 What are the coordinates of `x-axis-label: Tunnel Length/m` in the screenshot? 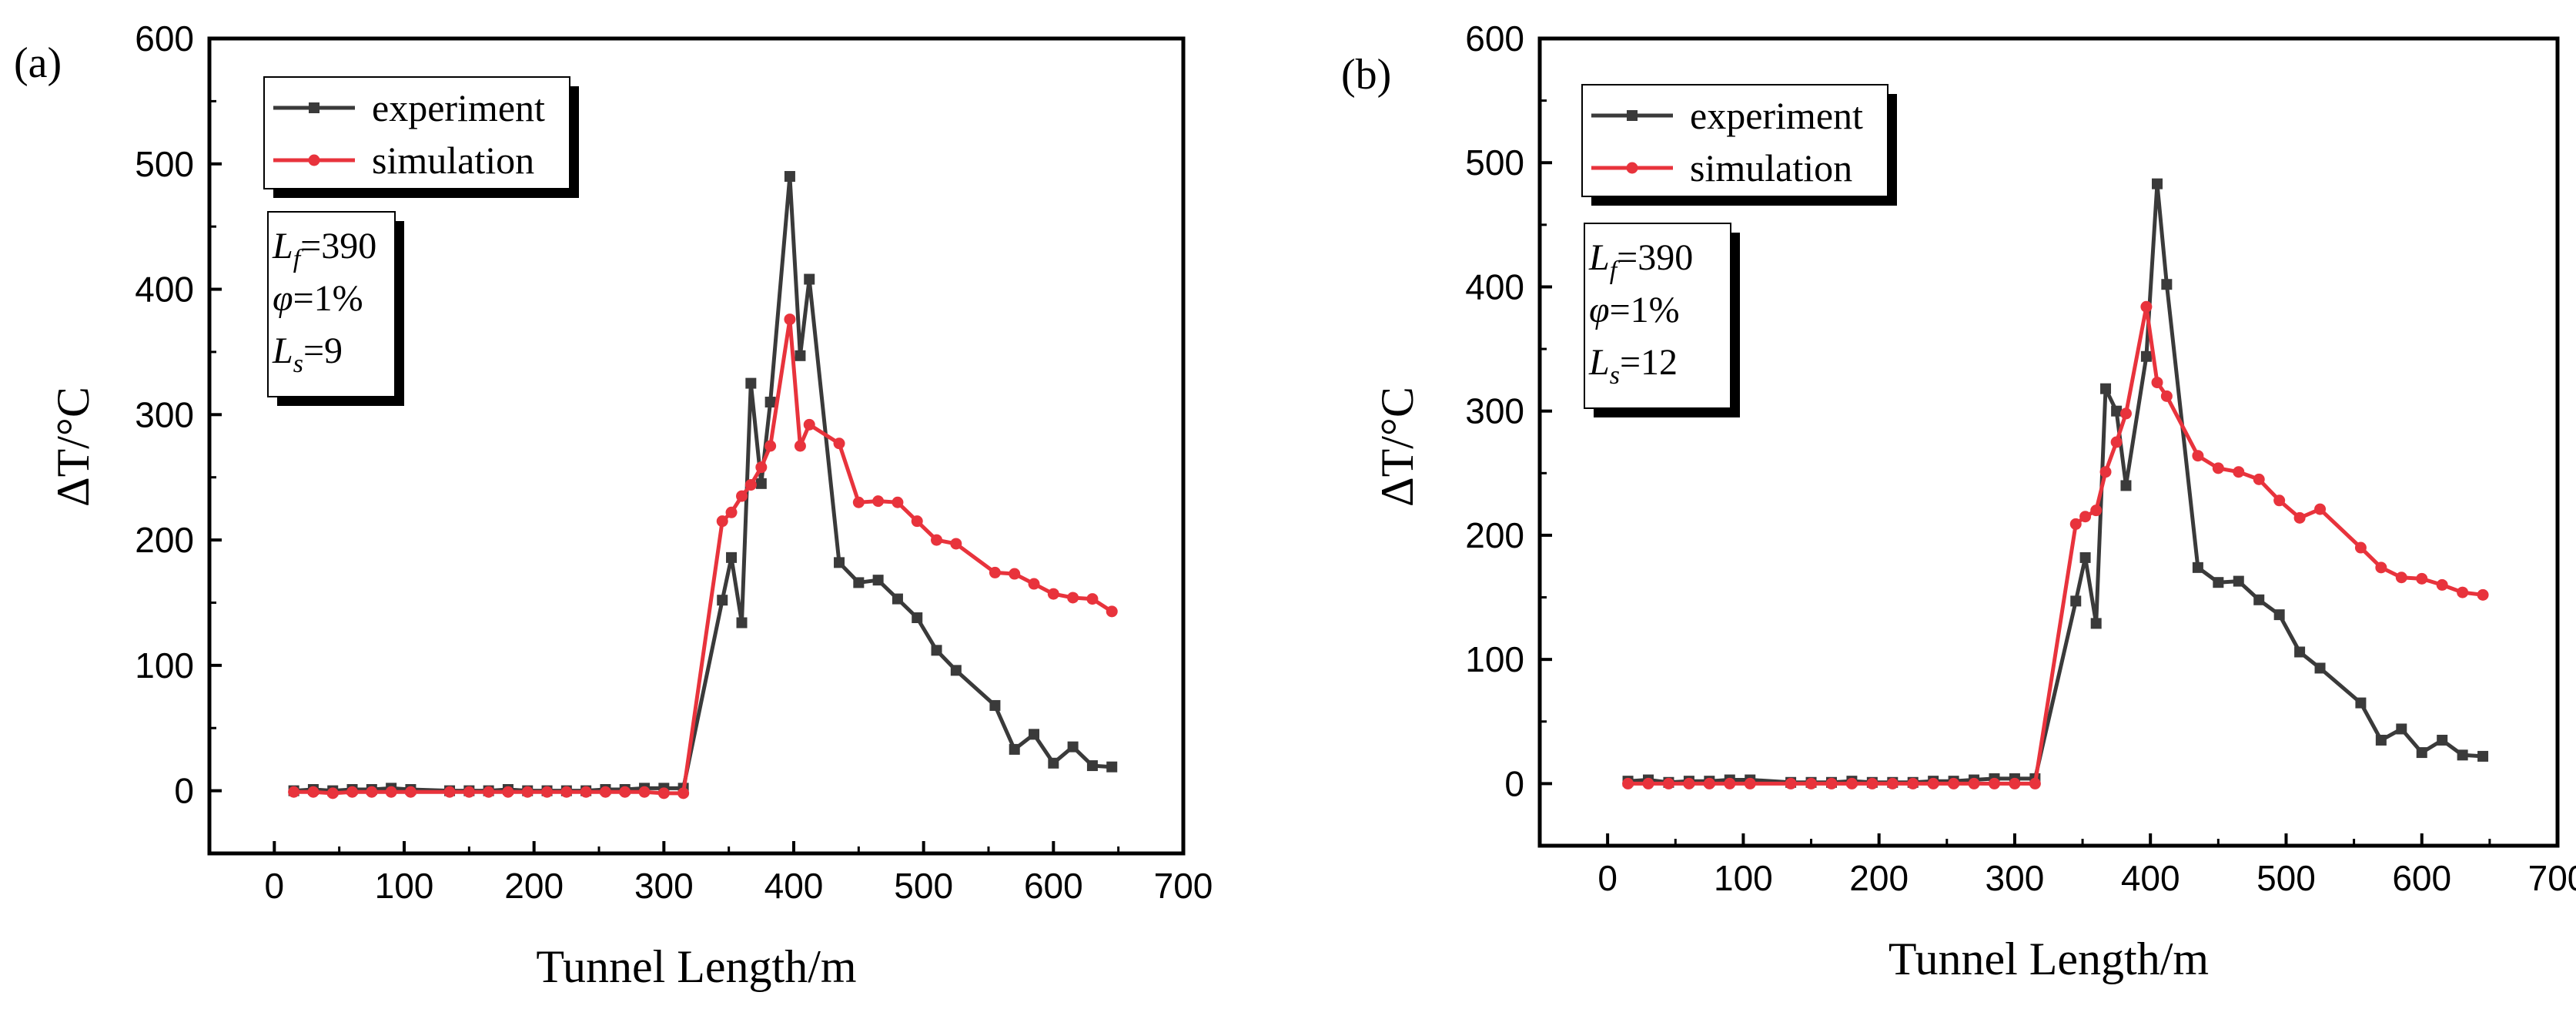 It's located at (696, 966).